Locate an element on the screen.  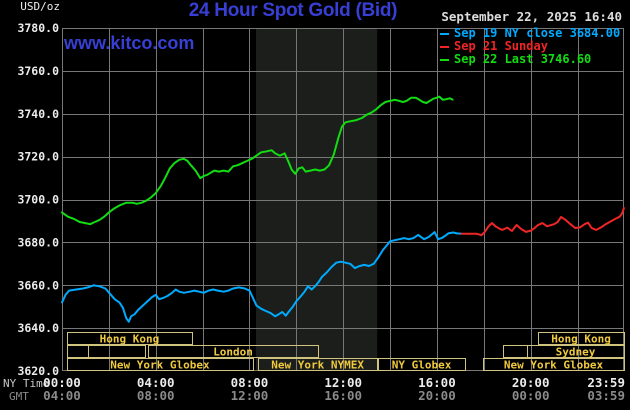
y-tick: 3680.0 is located at coordinates (38, 242).